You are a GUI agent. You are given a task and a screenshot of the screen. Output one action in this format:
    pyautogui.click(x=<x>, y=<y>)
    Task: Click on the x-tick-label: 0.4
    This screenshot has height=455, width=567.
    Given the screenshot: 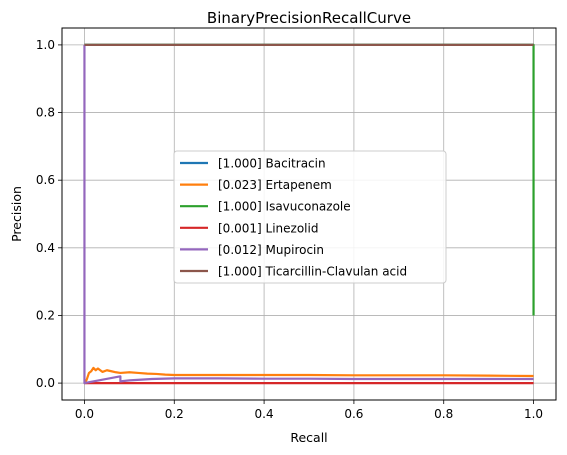 What is the action you would take?
    pyautogui.click(x=264, y=414)
    